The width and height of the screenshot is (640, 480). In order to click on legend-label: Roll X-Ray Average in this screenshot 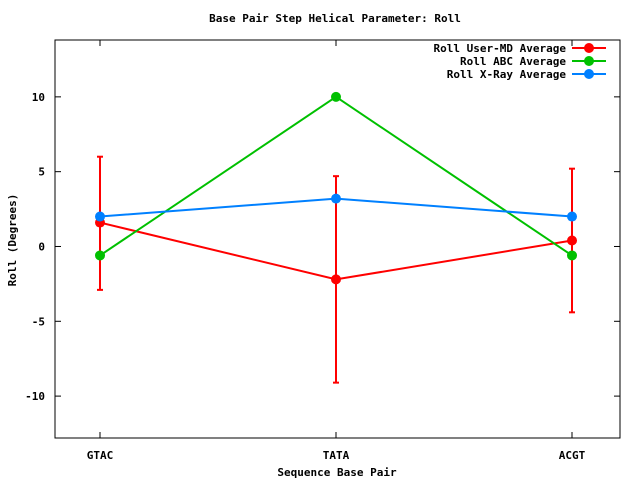, I will do `click(507, 74)`.